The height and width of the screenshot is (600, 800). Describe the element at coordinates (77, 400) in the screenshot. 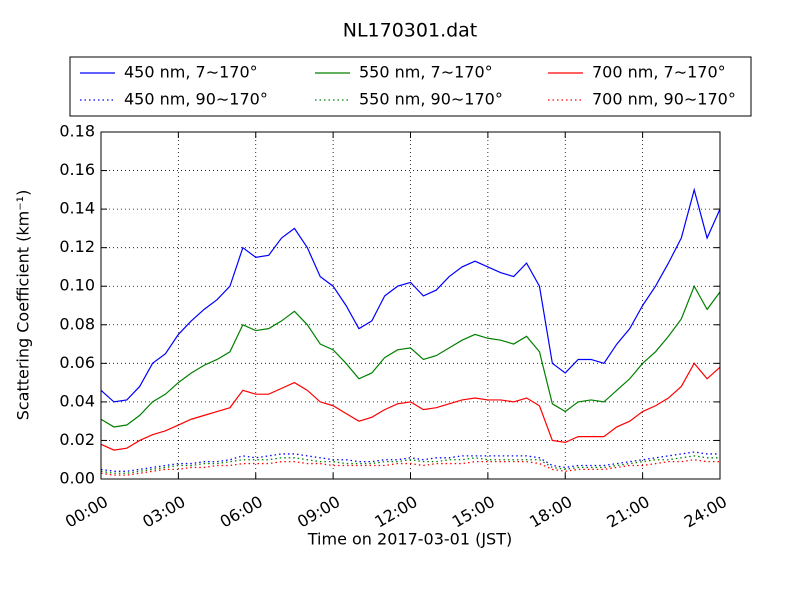

I see `y-tick-label: 0.04` at that location.